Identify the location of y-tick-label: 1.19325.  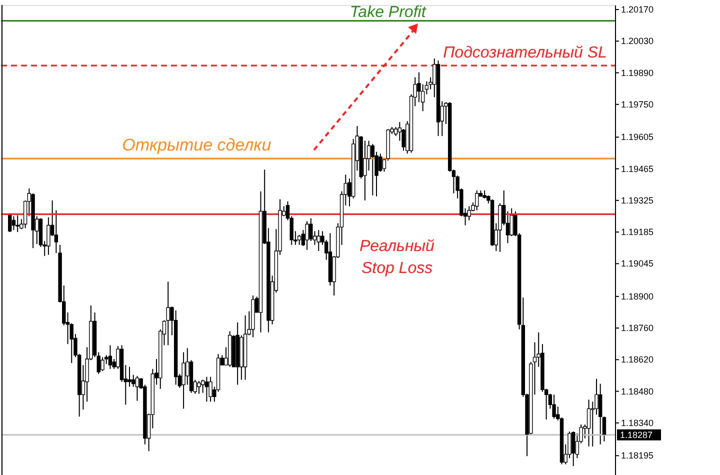
(637, 200).